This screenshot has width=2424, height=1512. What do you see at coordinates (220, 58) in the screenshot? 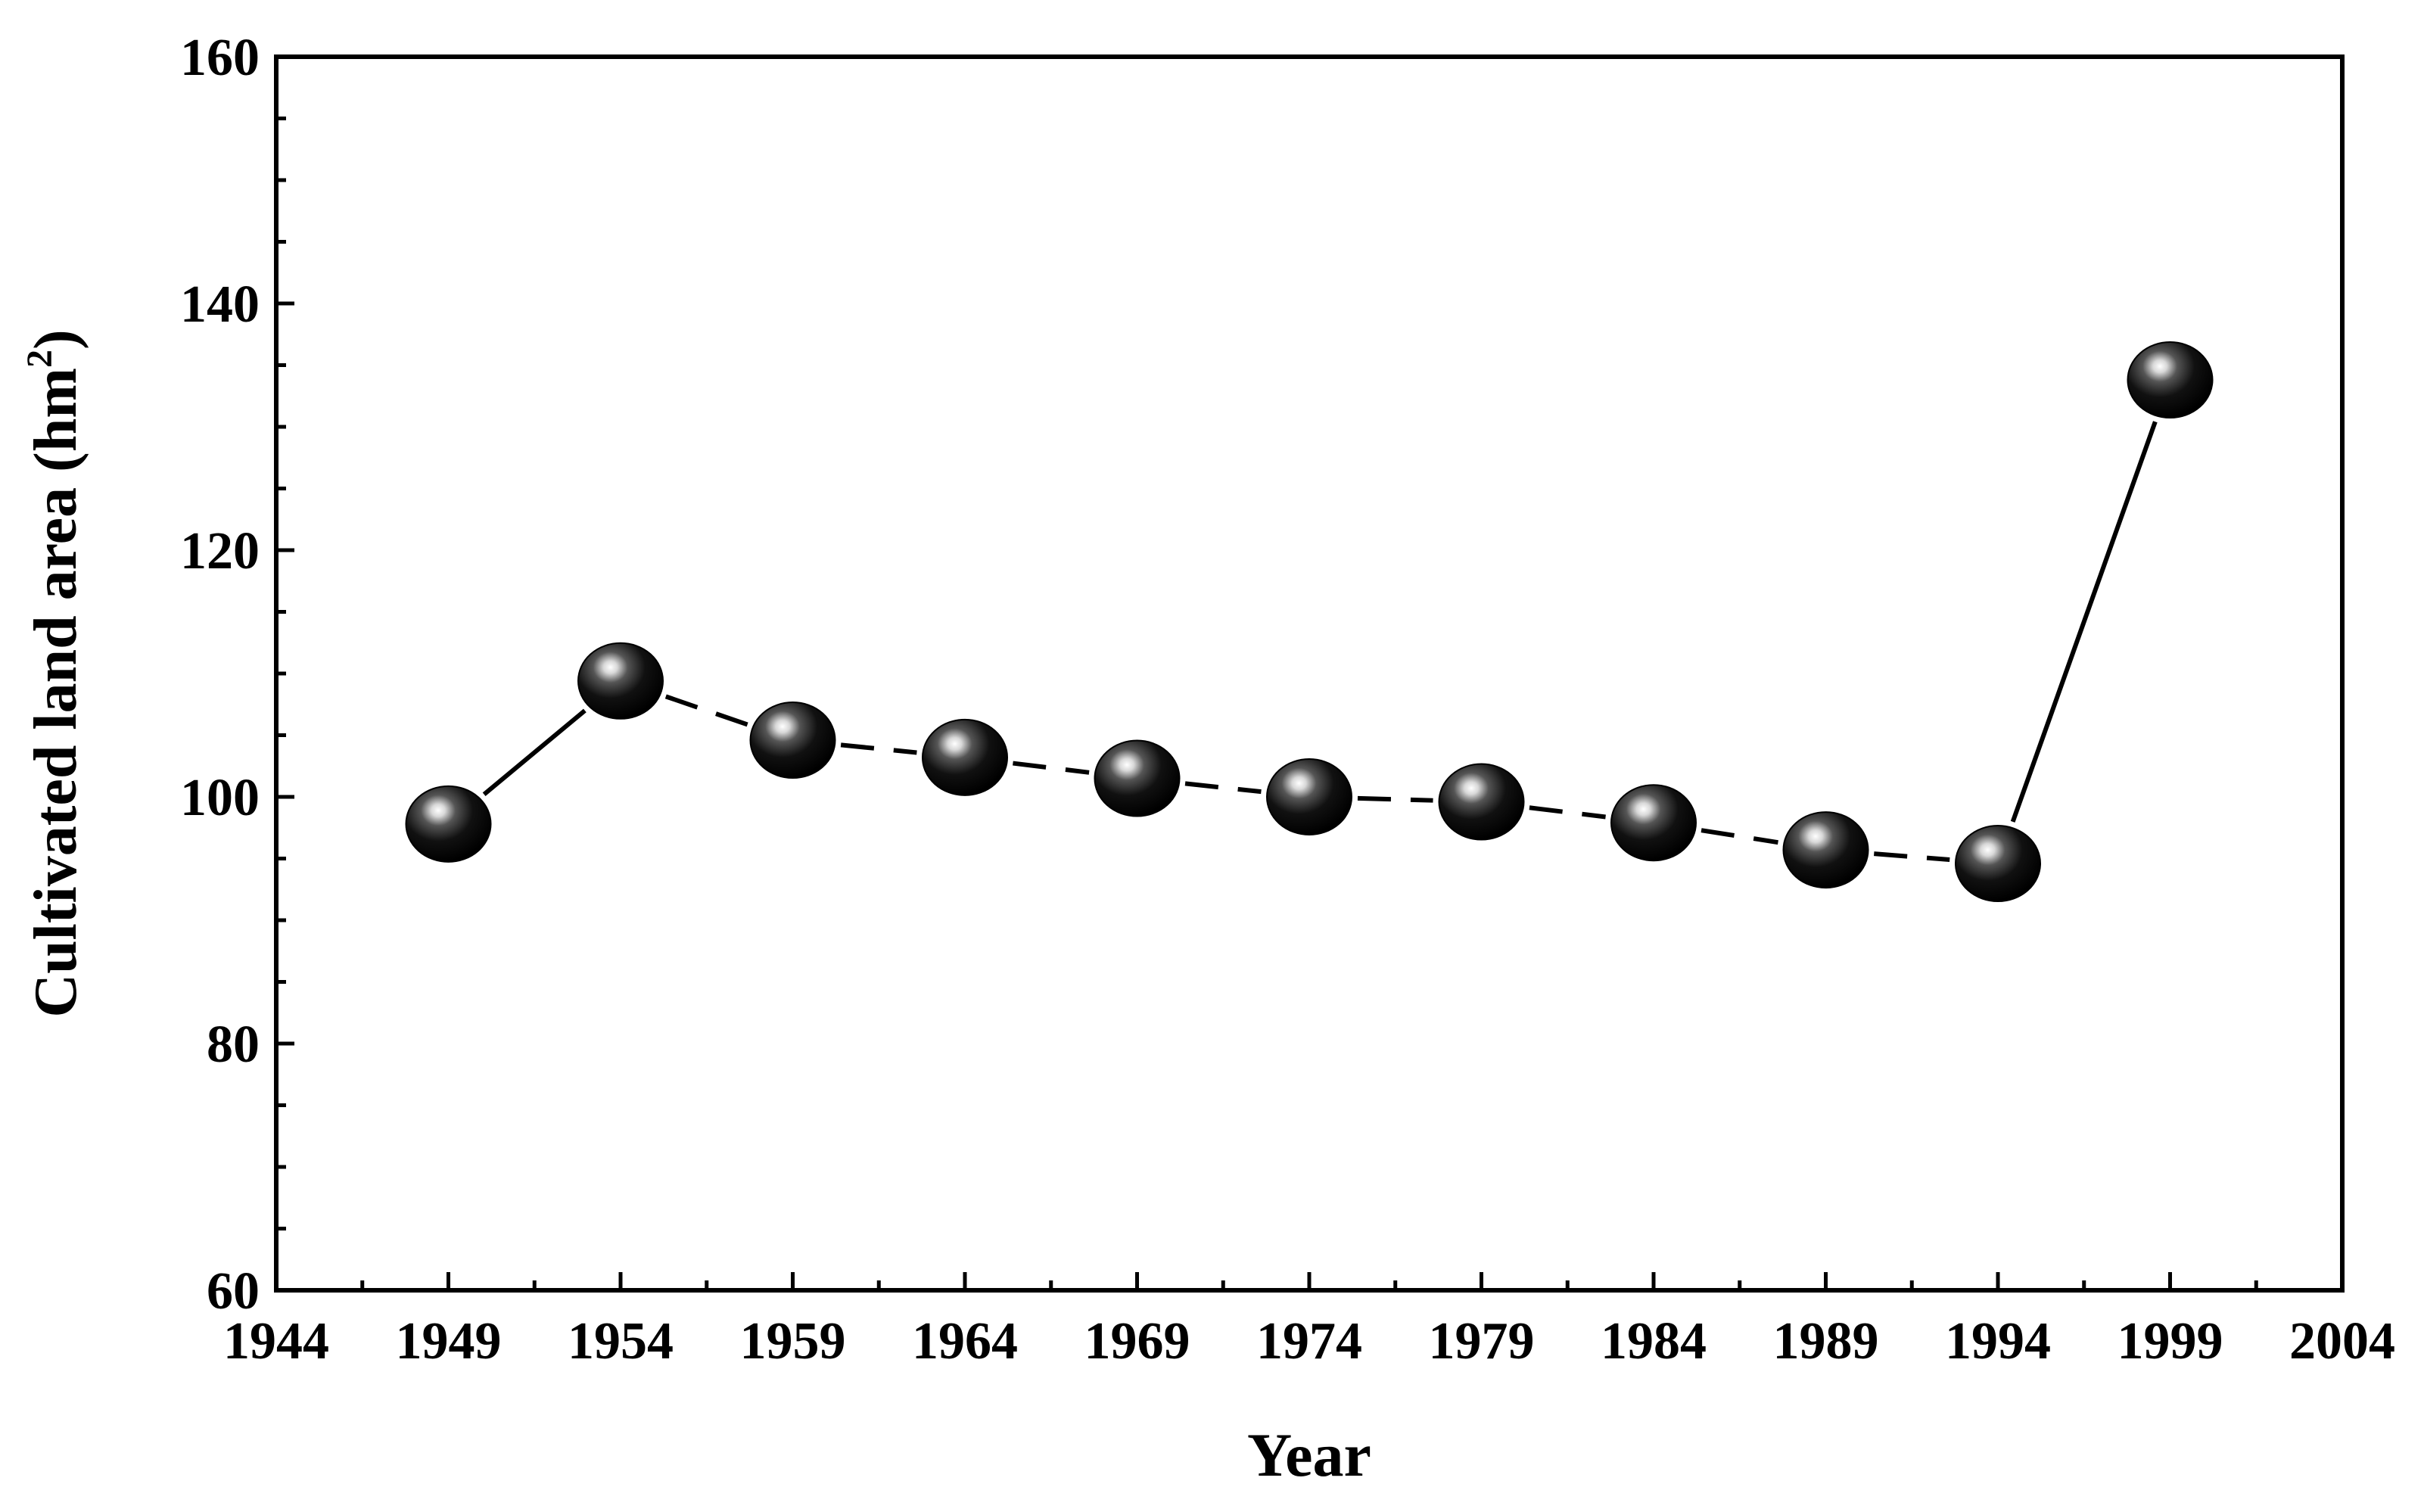
I see `y-tick-label: 160` at bounding box center [220, 58].